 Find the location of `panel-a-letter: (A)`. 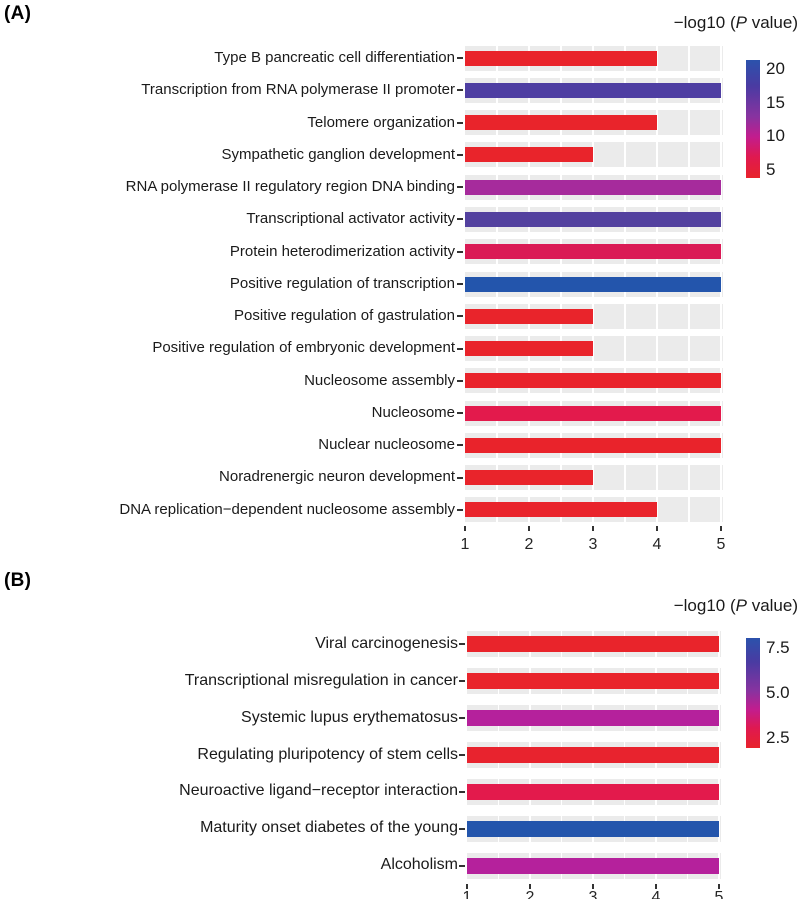

panel-a-letter: (A) is located at coordinates (18, 13).